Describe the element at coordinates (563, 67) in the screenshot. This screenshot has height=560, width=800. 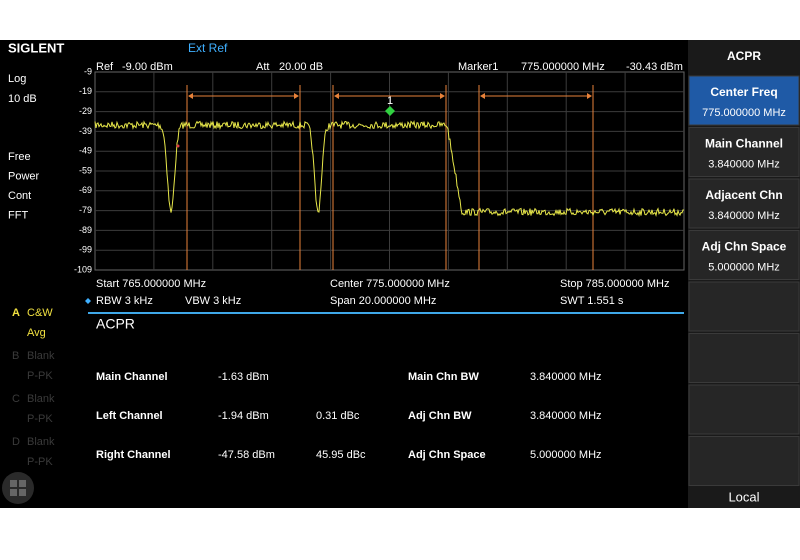
I see `marker-freq: 775.000000 MHz` at that location.